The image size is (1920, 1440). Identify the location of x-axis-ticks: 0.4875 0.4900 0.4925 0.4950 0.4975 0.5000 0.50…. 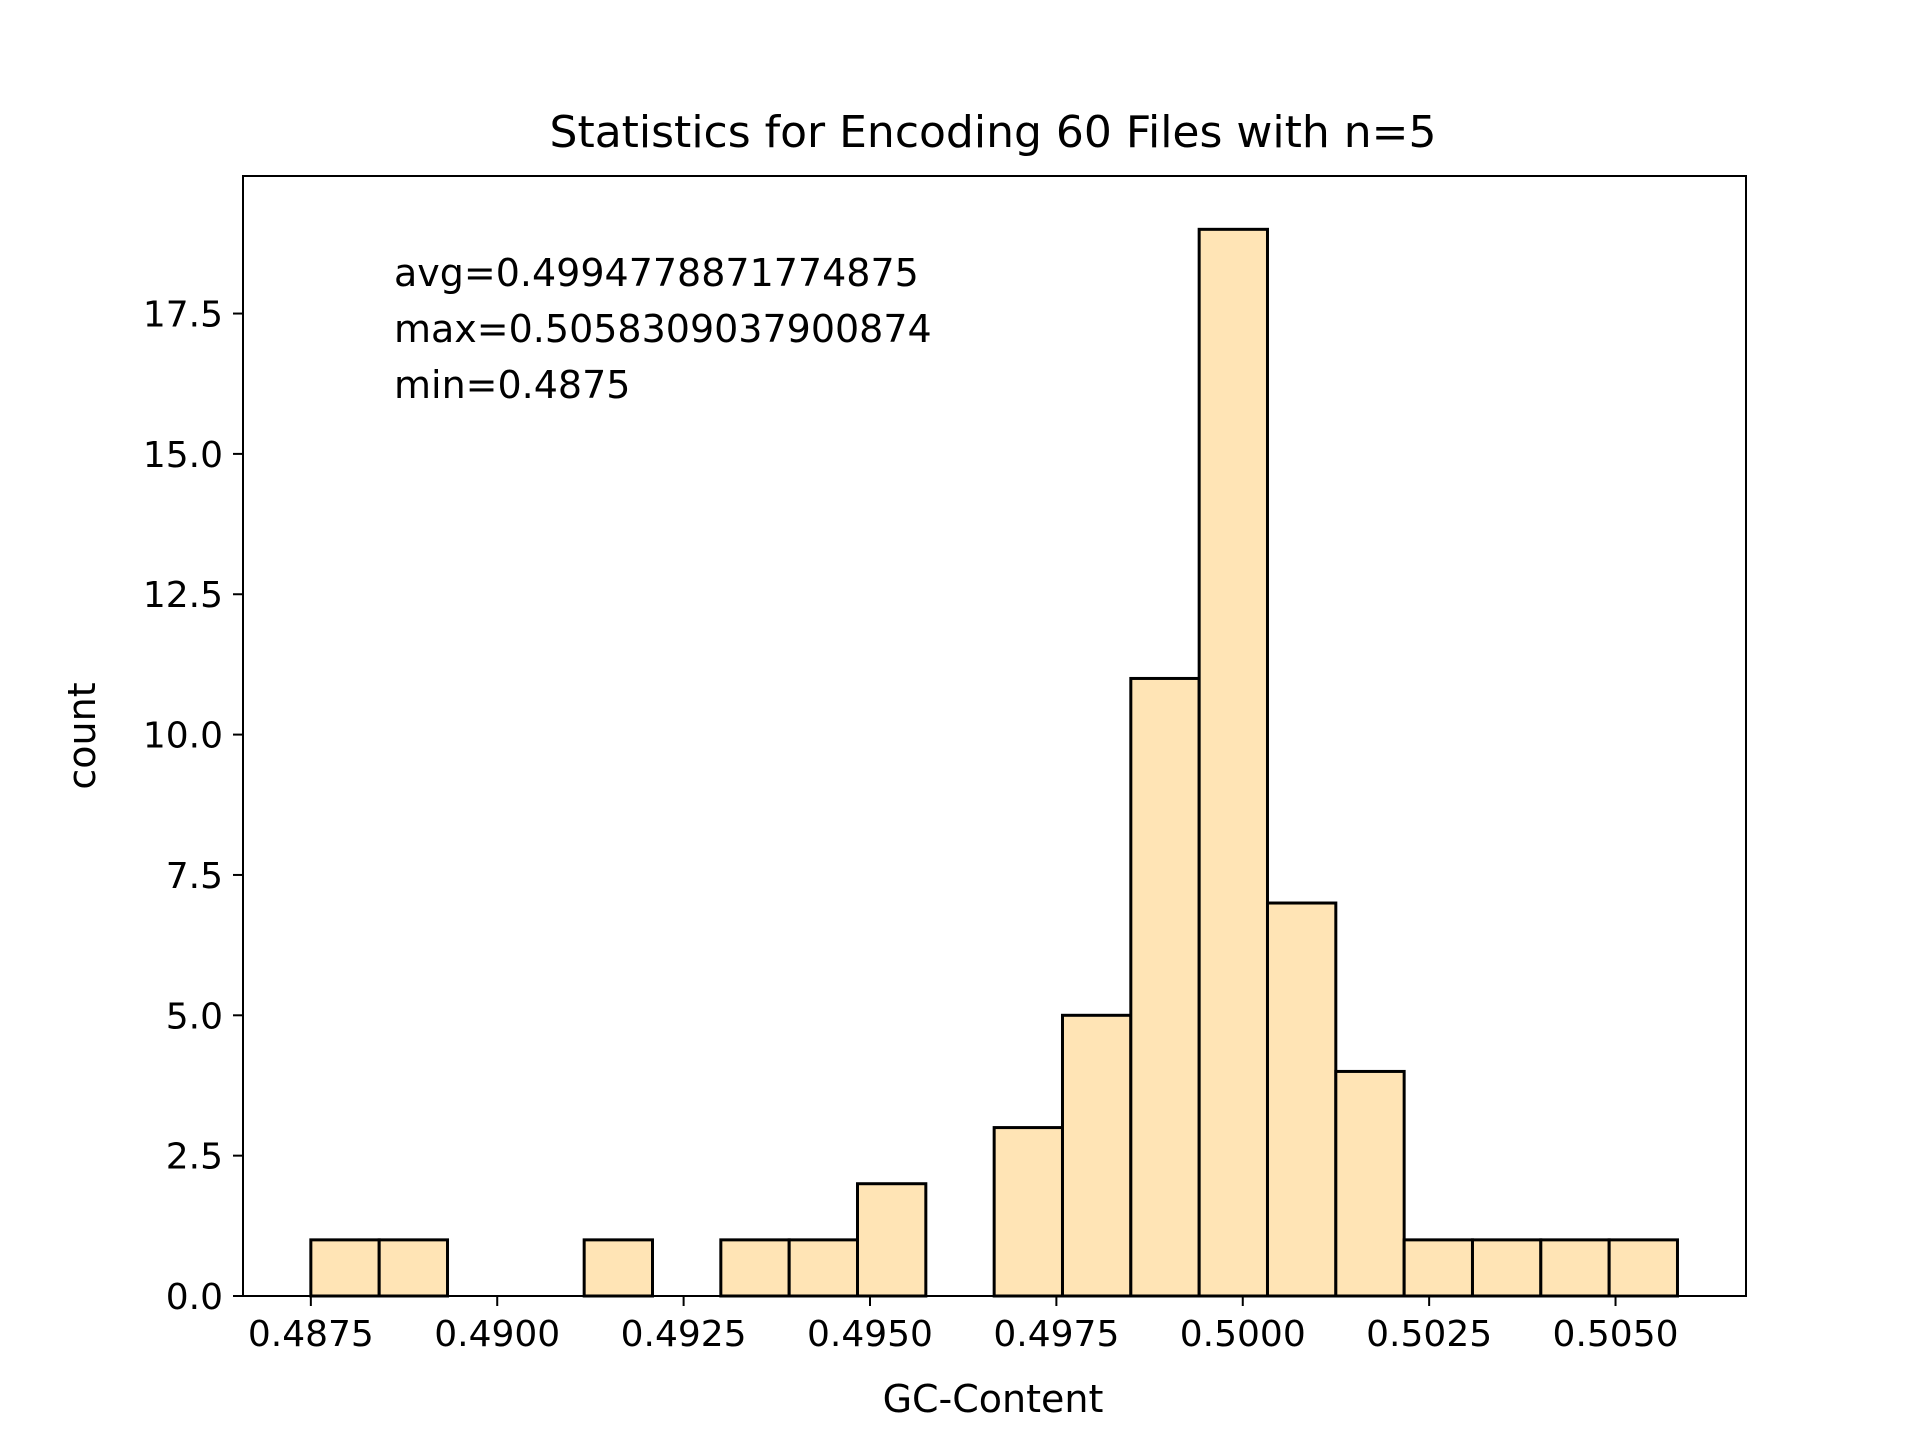
(963, 1325).